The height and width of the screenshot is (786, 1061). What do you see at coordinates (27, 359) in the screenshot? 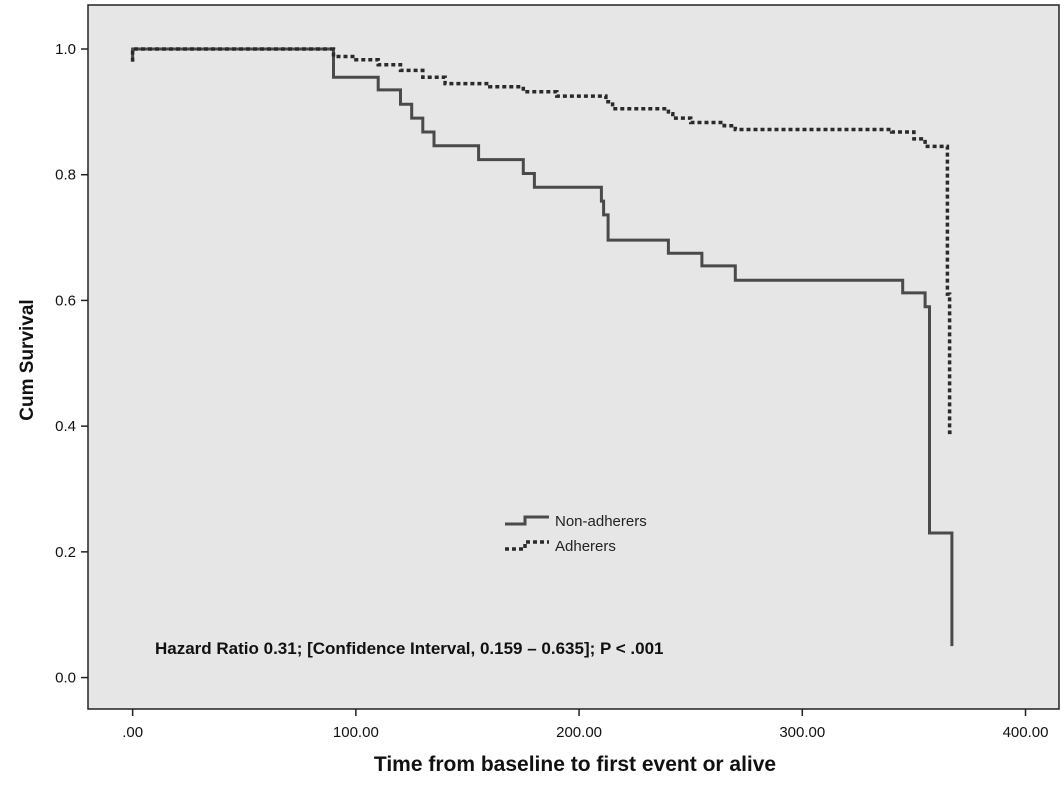
I see `y-axis-label: Cum Survival` at bounding box center [27, 359].